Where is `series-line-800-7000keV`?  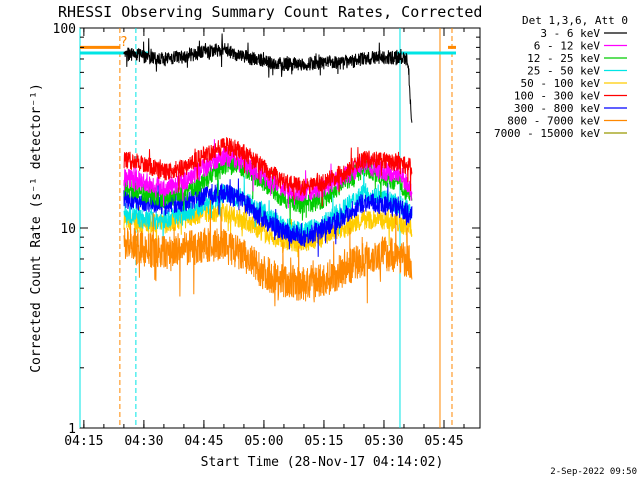
series-line-800-7000keV is located at coordinates (268, 253).